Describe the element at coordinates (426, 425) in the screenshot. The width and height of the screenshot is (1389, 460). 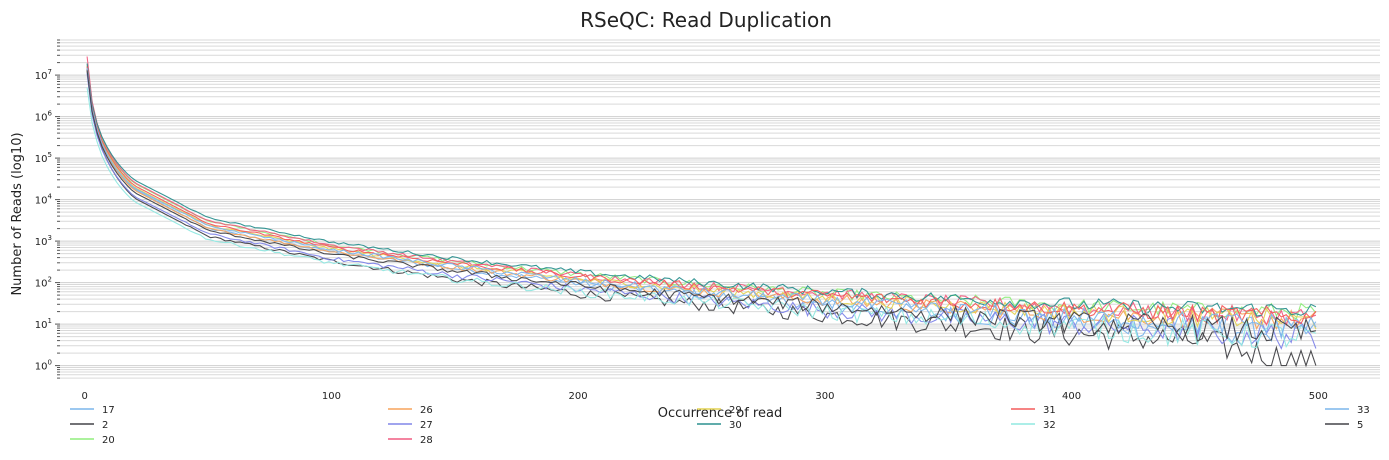
I see `legend-label-27: 27` at that location.